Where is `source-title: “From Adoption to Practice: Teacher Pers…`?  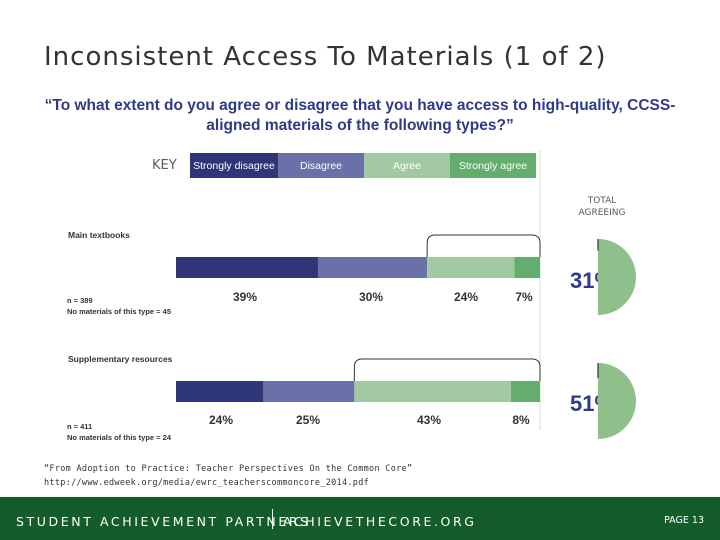
source-title: “From Adoption to Practice: Teacher Pers… is located at coordinates (228, 469).